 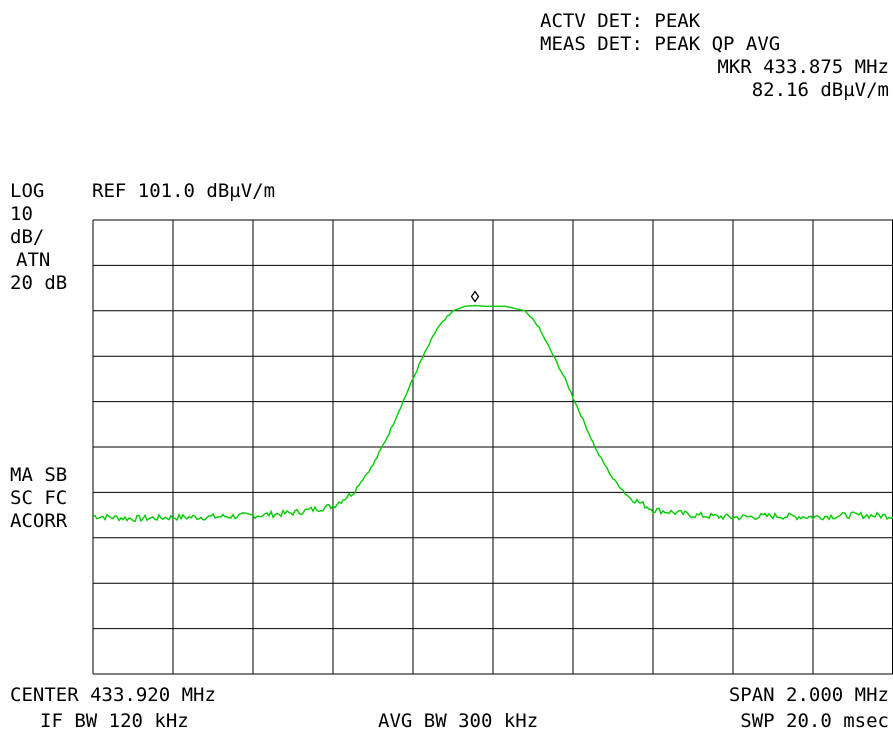 I want to click on marker-diamond, so click(x=475, y=297).